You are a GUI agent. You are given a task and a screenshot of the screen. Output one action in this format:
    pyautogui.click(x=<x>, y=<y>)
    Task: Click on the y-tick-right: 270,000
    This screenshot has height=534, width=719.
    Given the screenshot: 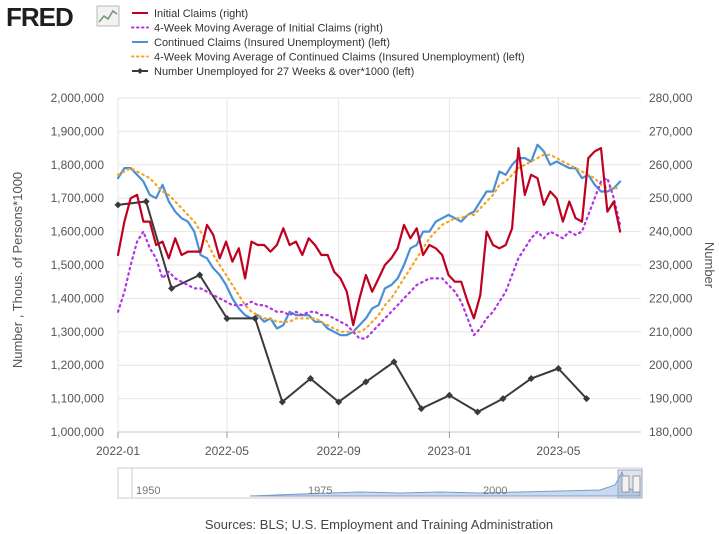 What is the action you would take?
    pyautogui.click(x=671, y=131)
    